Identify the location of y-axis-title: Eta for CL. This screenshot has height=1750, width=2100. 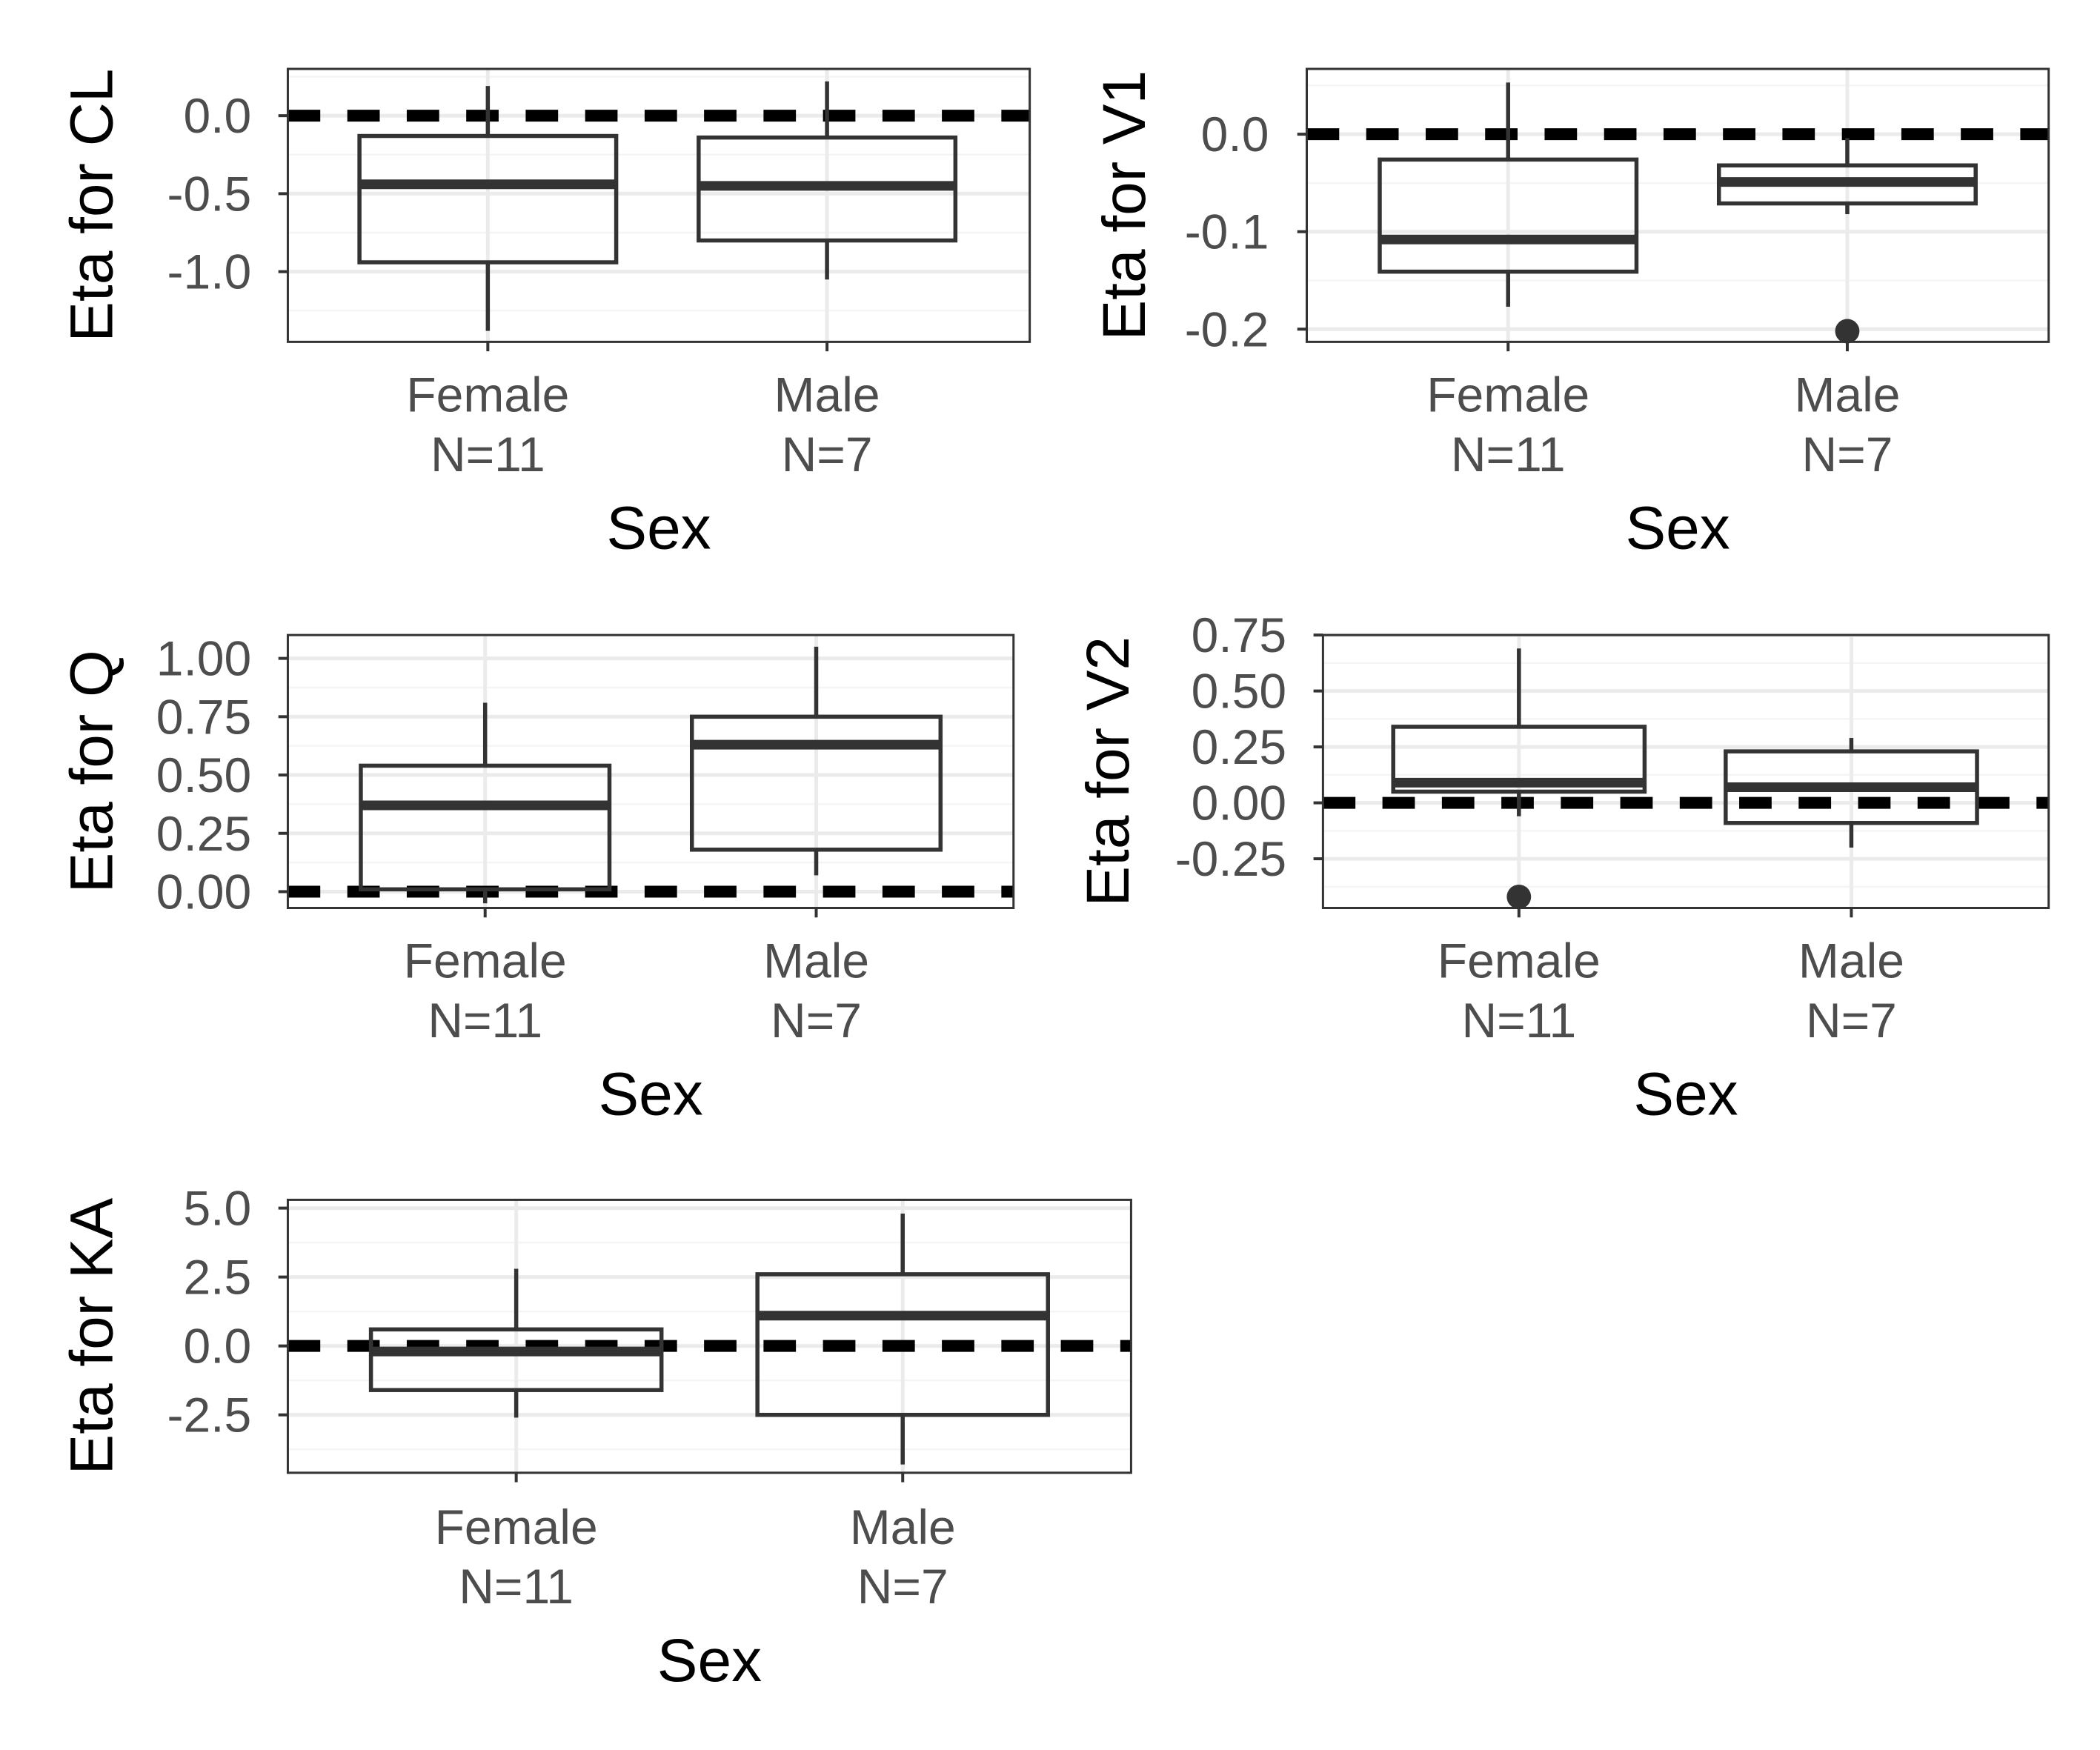
(92, 205).